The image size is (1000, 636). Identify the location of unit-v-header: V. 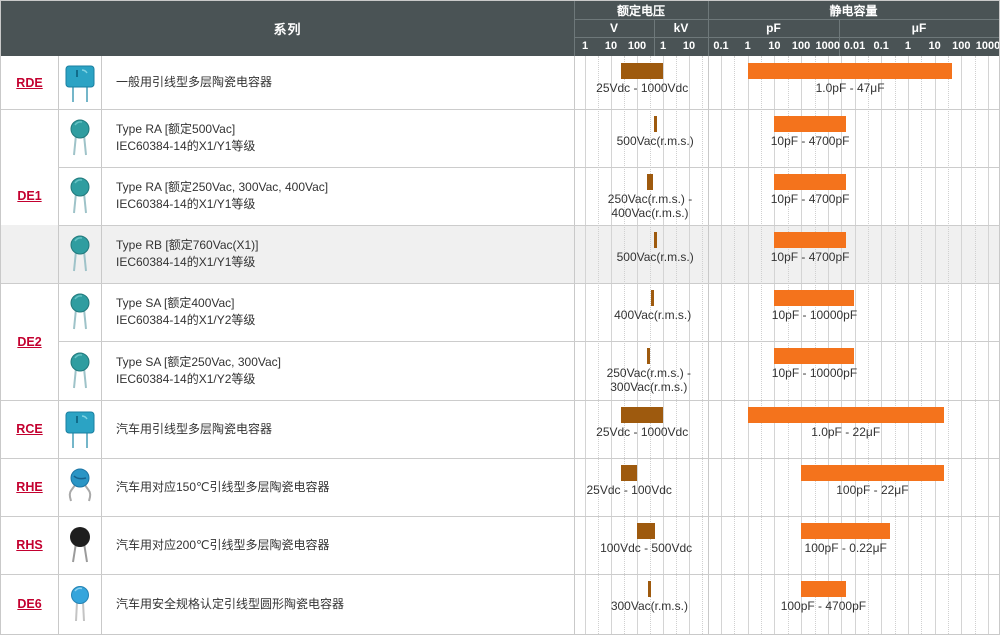
(613, 28).